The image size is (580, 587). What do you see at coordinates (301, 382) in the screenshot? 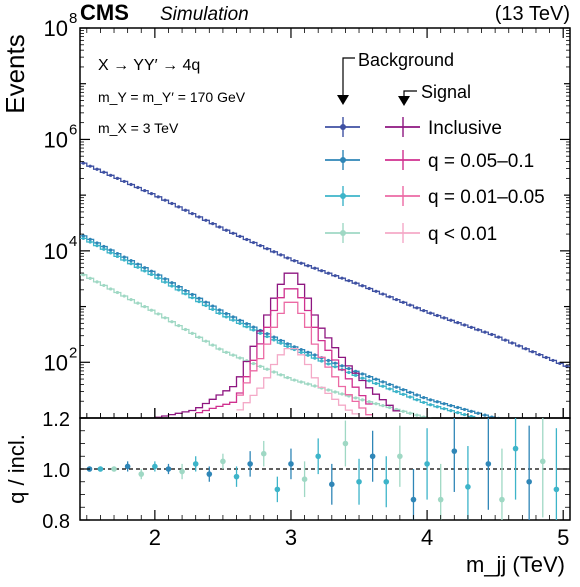
I see `sig-series-3-step` at bounding box center [301, 382].